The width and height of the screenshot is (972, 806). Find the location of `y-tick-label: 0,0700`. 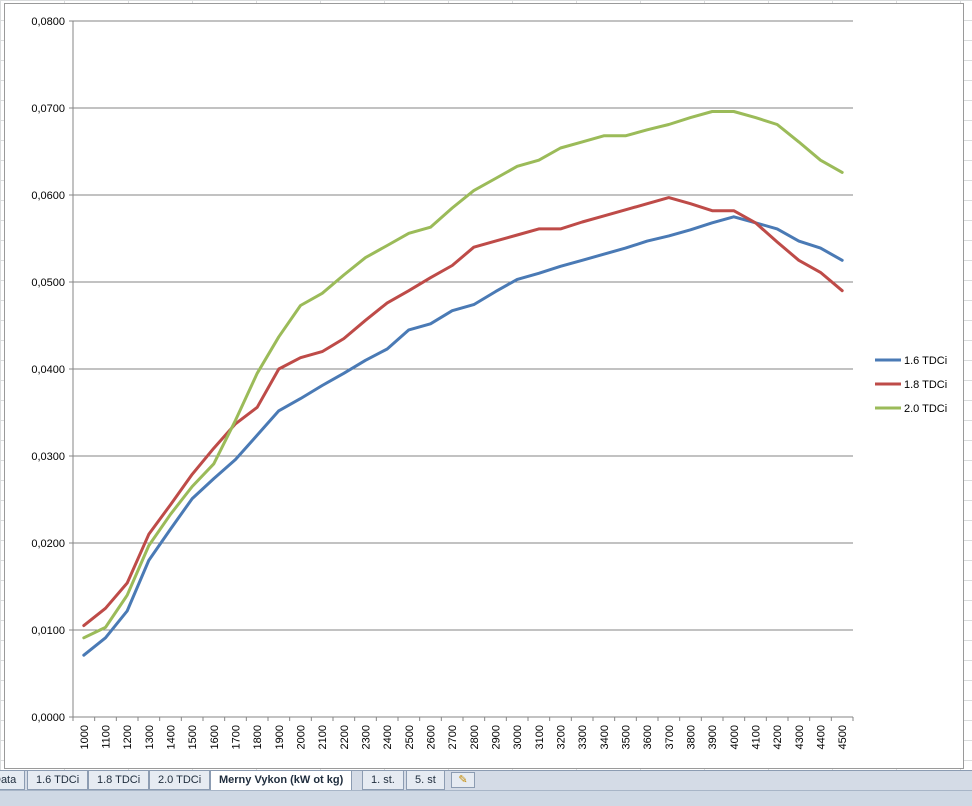

y-tick-label: 0,0700 is located at coordinates (48, 109).